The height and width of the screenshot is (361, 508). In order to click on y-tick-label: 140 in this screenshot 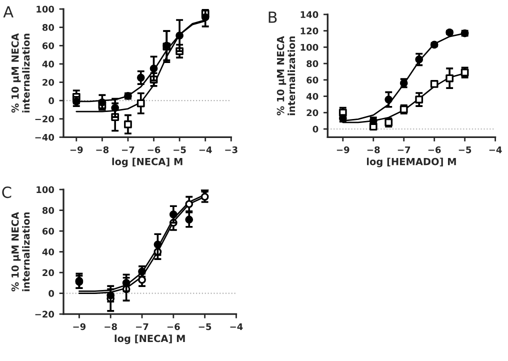, I will do `click(309, 14)`.